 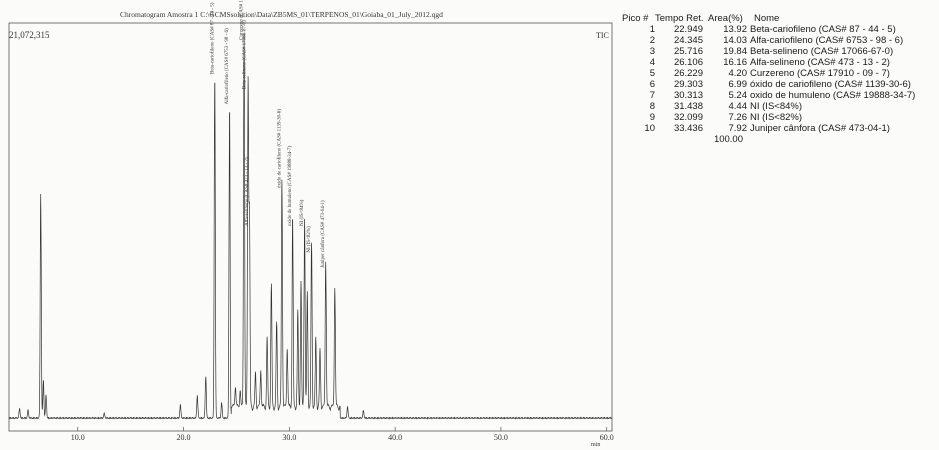 What do you see at coordinates (309, 239) in the screenshot?
I see `peak-annotation: NI (IS<82%)` at bounding box center [309, 239].